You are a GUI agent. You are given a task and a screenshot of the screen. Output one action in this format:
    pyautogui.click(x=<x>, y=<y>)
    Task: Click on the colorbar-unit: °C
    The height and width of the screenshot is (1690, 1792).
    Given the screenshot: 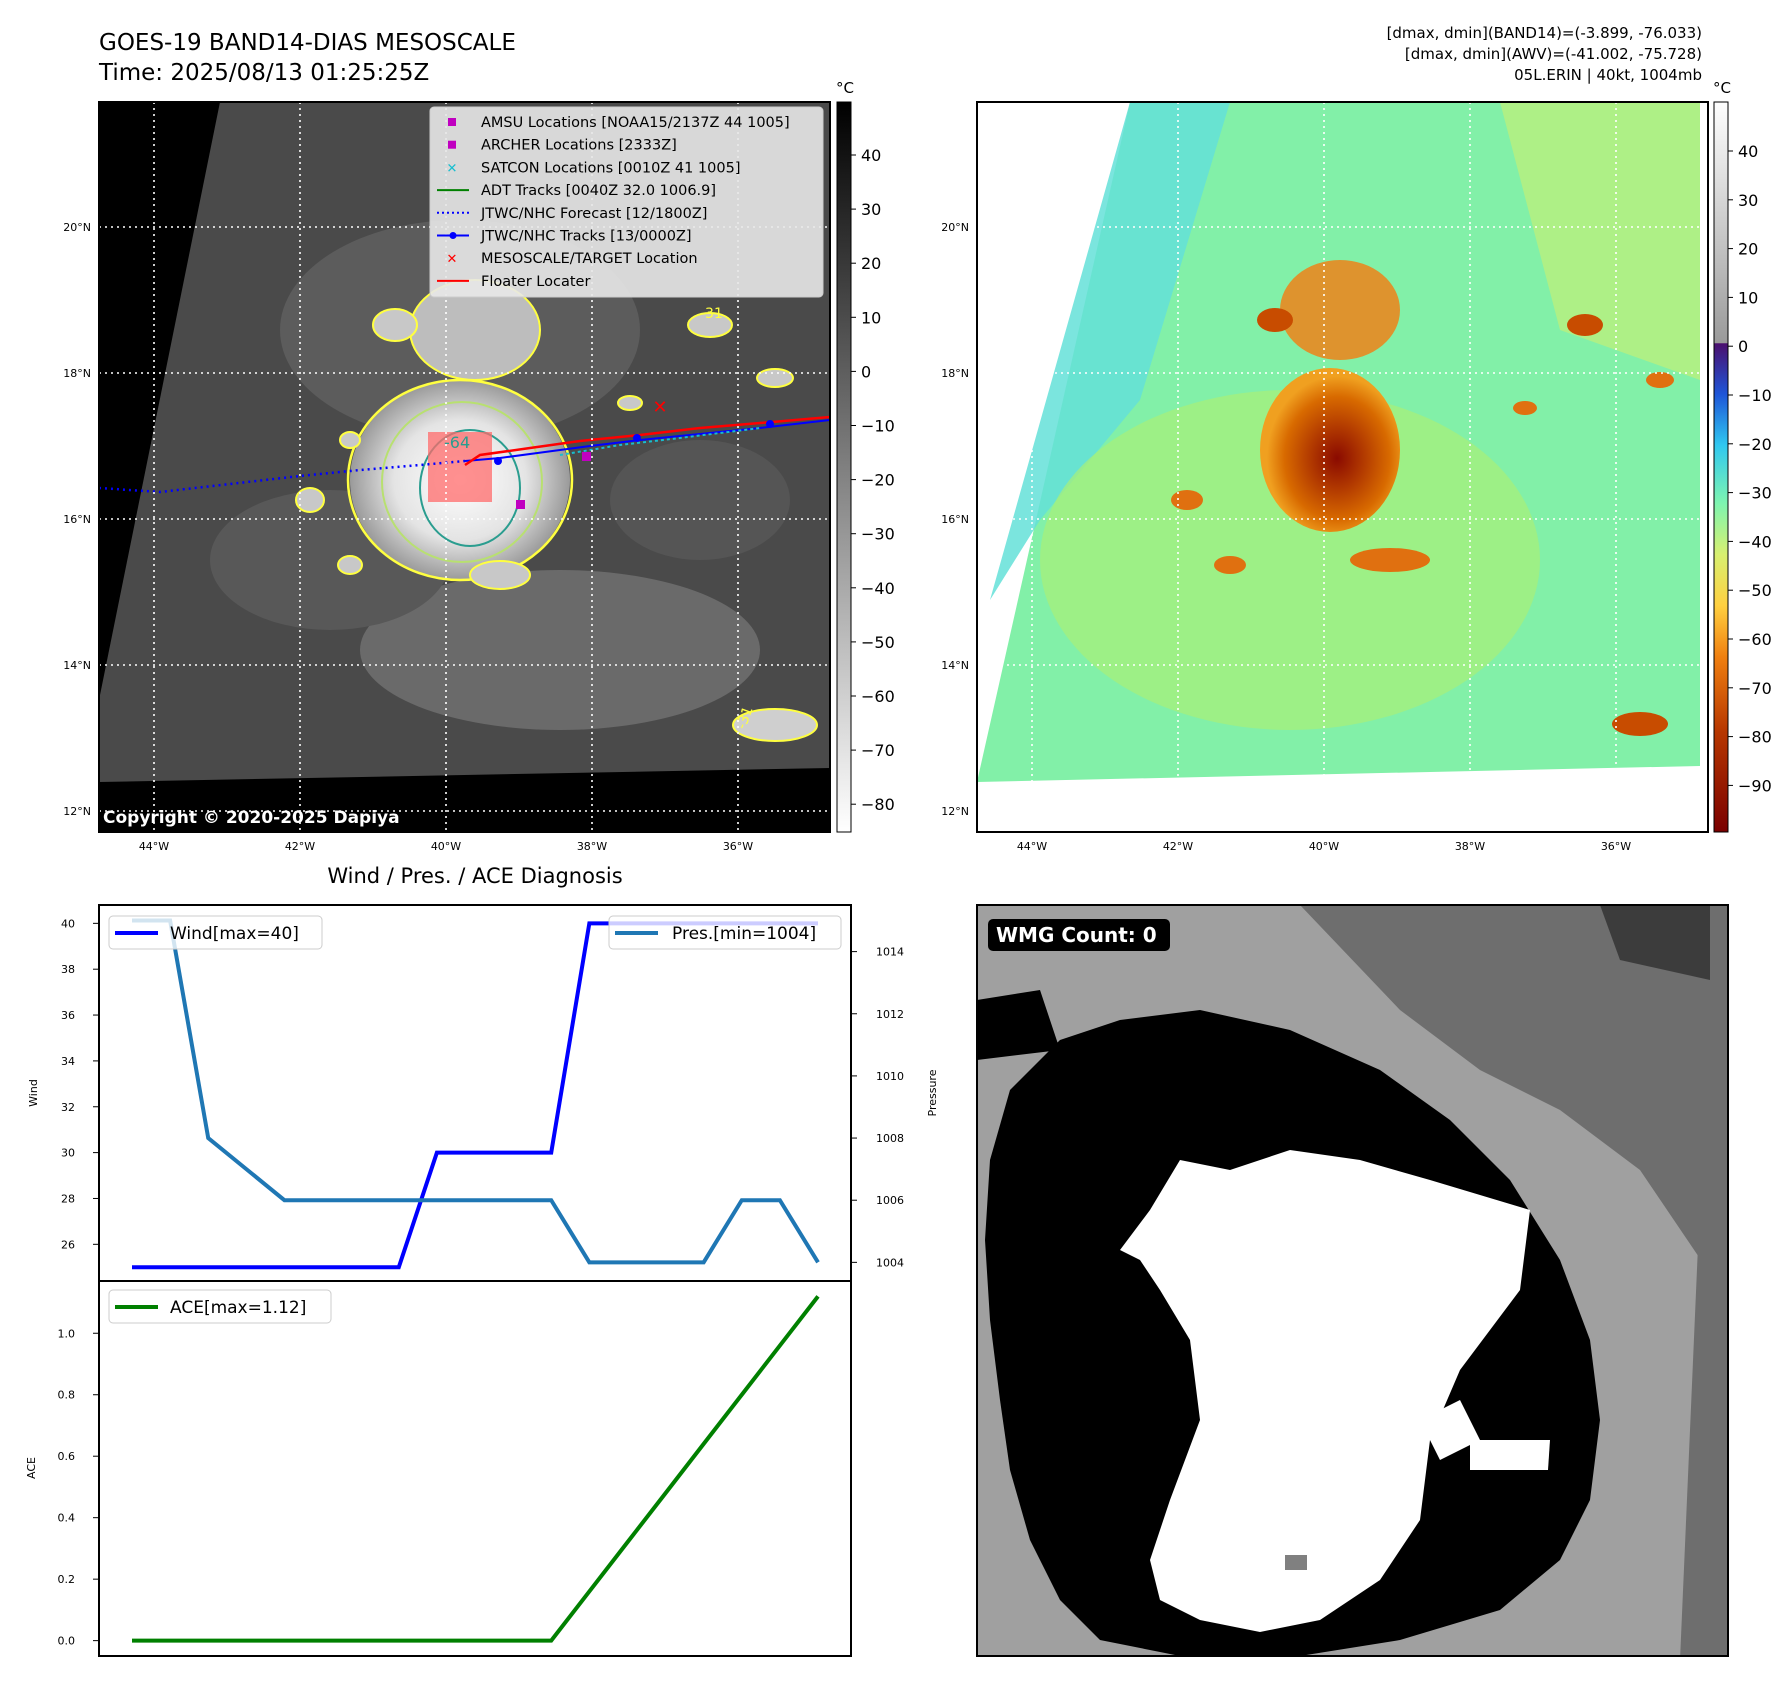 What is the action you would take?
    pyautogui.click(x=845, y=88)
    